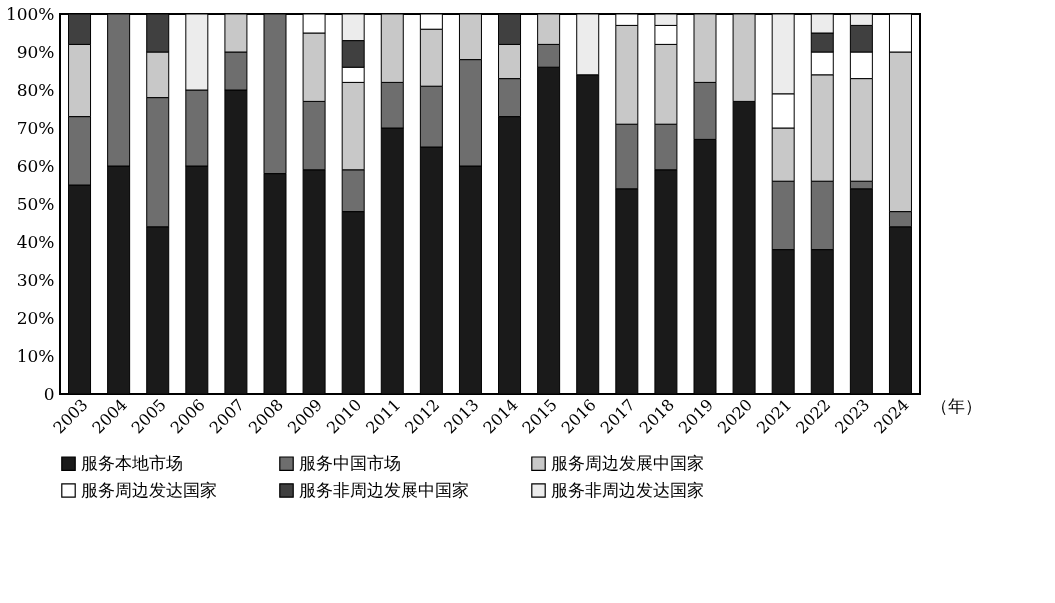  Describe the element at coordinates (49, 393) in the screenshot. I see `y-tick-label: 0` at that location.